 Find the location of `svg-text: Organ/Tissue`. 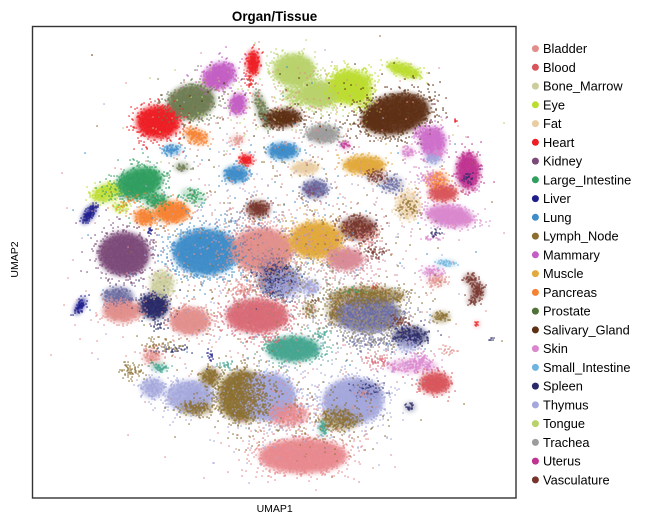

svg-text: Organ/Tissue is located at coordinates (274, 16).